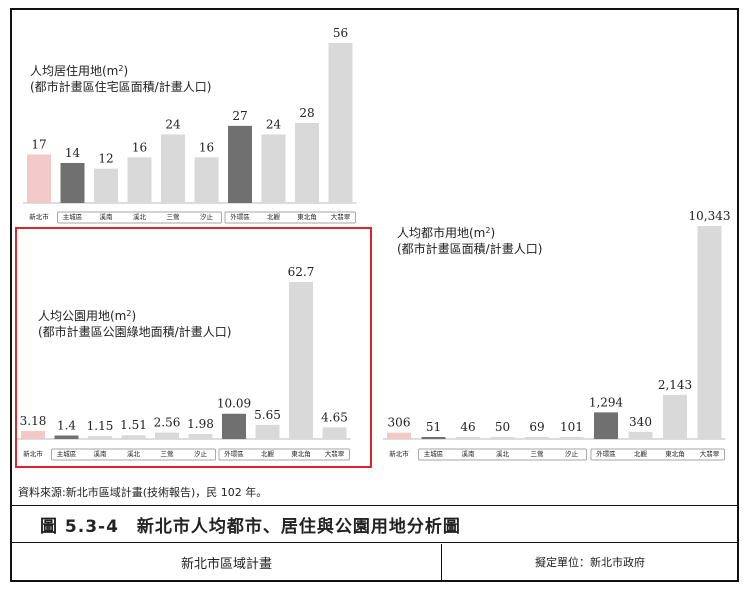 Image resolution: width=755 pixels, height=598 pixels. I want to click on chart-subtitle-2: (都市計畫區公園綠地面積/計畫人口), so click(134, 331).